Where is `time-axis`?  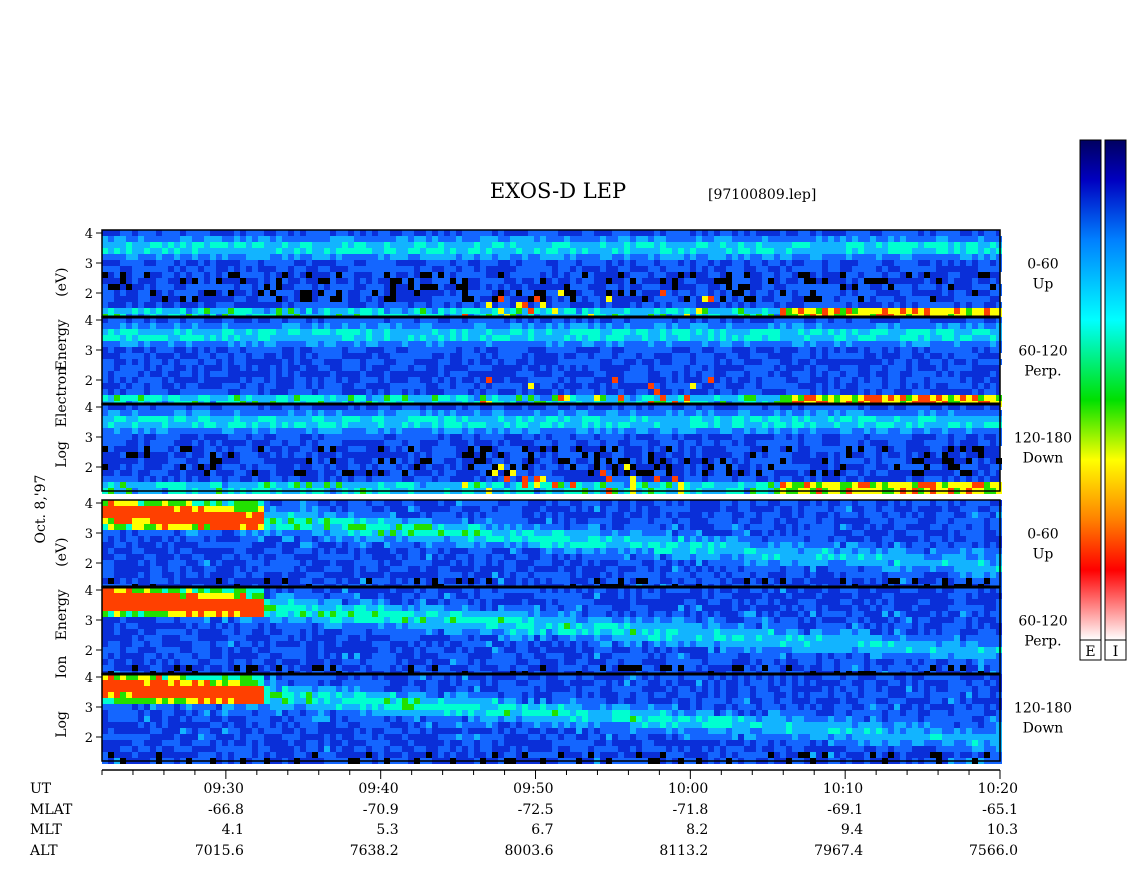 time-axis is located at coordinates (551, 774).